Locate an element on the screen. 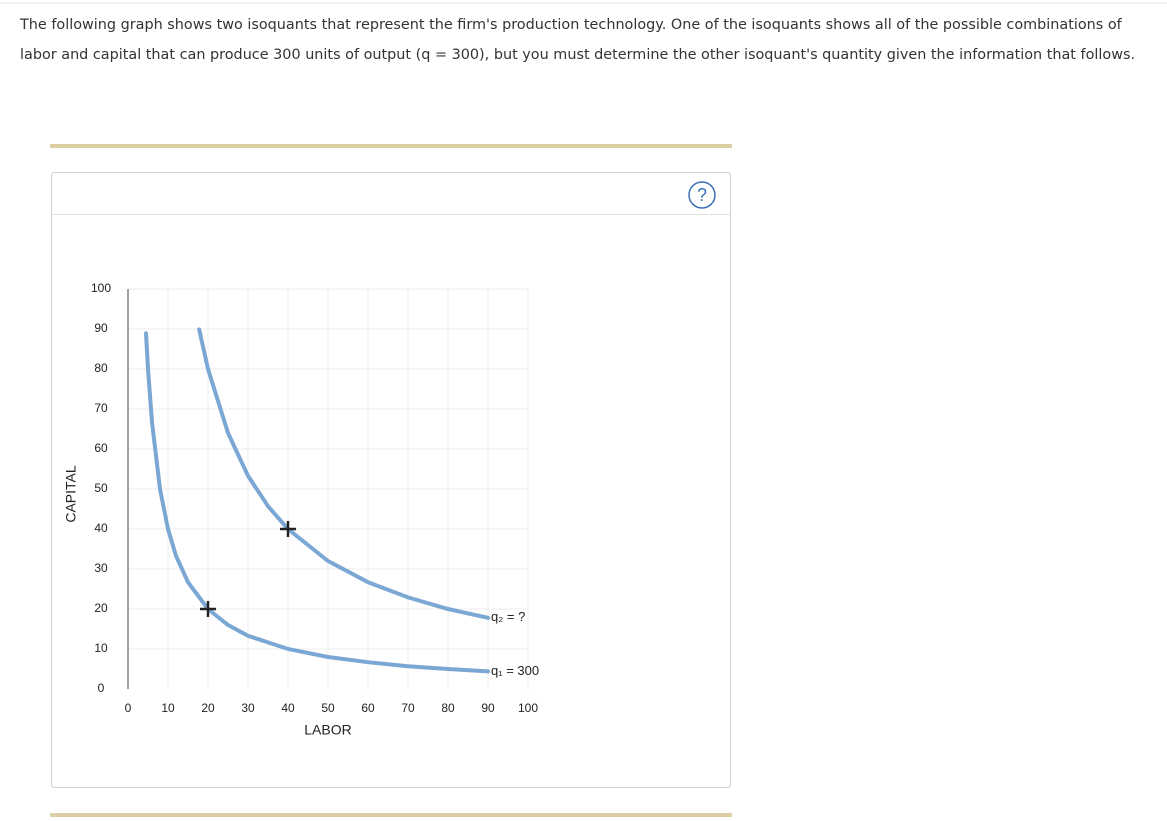 Image resolution: width=1167 pixels, height=821 pixels. y-tick-label: 40 is located at coordinates (101, 528).